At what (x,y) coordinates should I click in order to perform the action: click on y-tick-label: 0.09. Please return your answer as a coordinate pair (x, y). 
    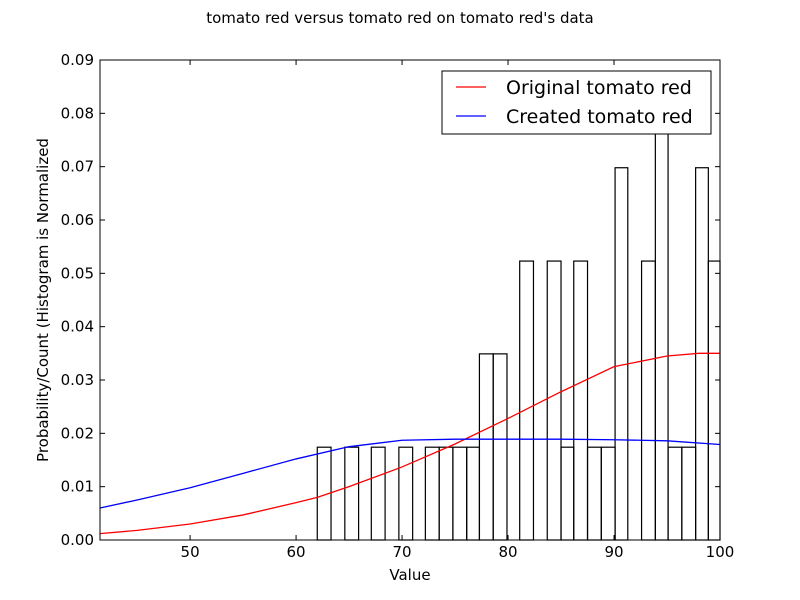
    Looking at the image, I should click on (77, 60).